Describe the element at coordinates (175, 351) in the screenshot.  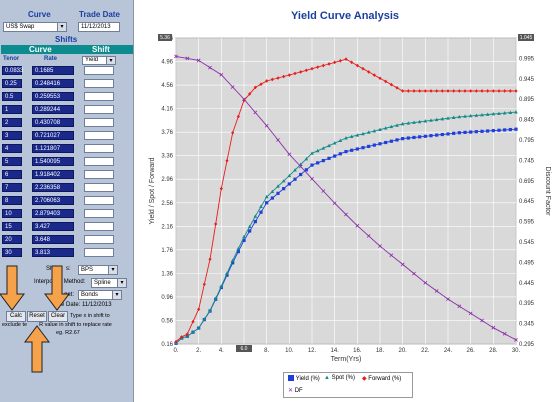
I see `x-tick-label: 0.` at that location.